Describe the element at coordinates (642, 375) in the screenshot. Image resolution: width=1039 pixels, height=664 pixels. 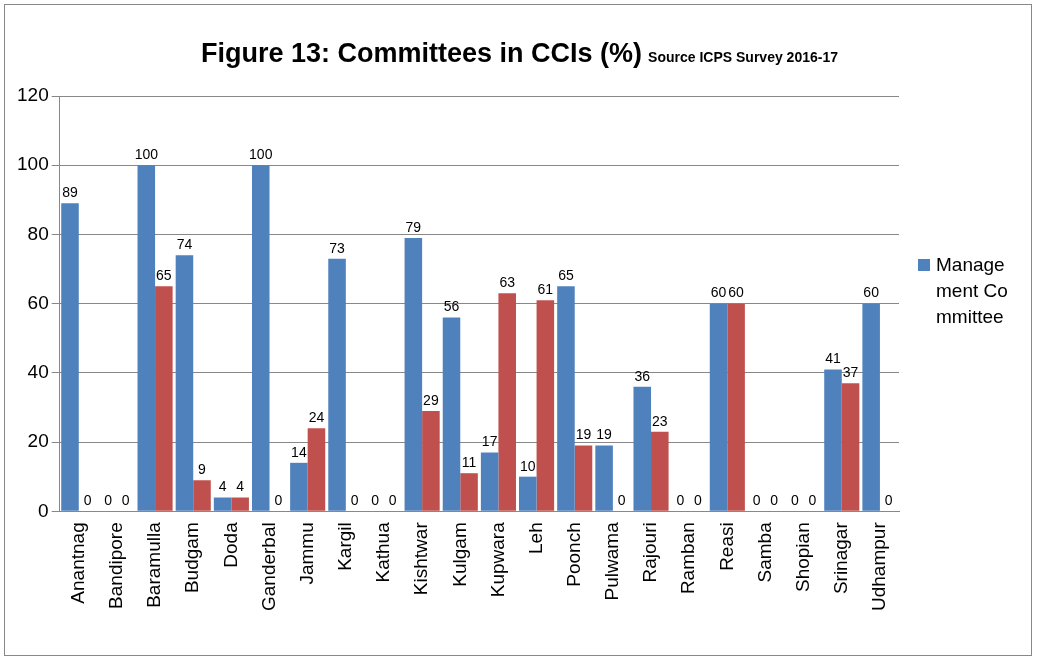
I see `data-label: 36` at that location.